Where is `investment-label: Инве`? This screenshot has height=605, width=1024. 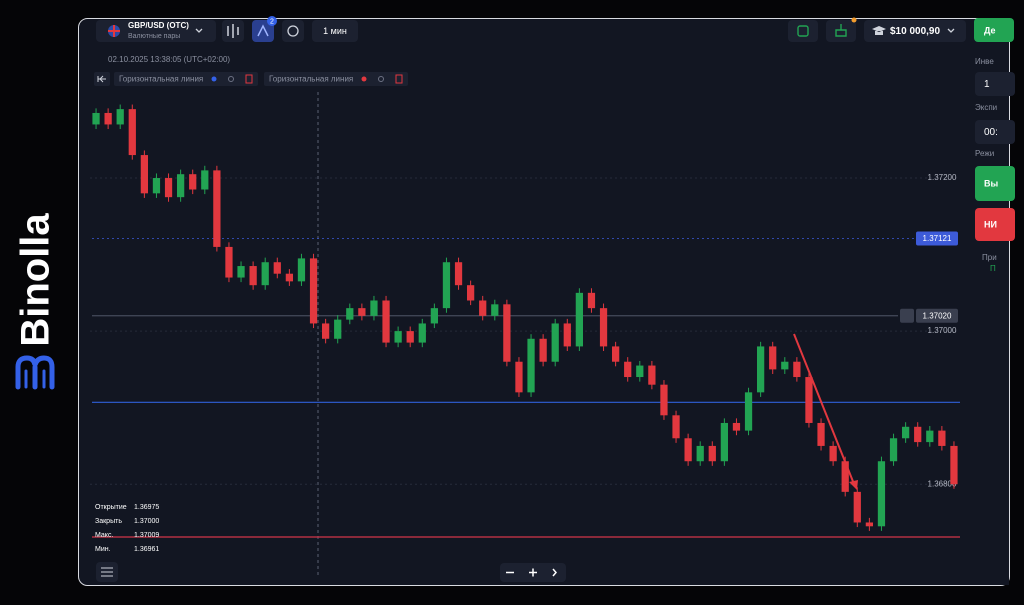 investment-label: Инве is located at coordinates (984, 61).